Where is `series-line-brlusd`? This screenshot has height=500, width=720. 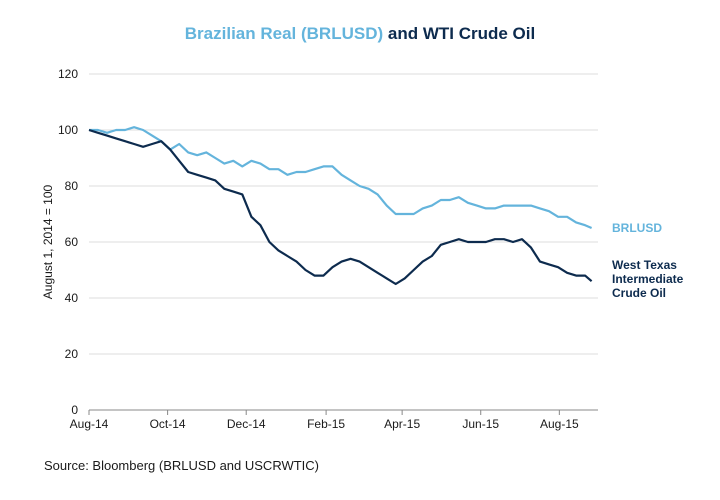
series-line-brlusd is located at coordinates (341, 178).